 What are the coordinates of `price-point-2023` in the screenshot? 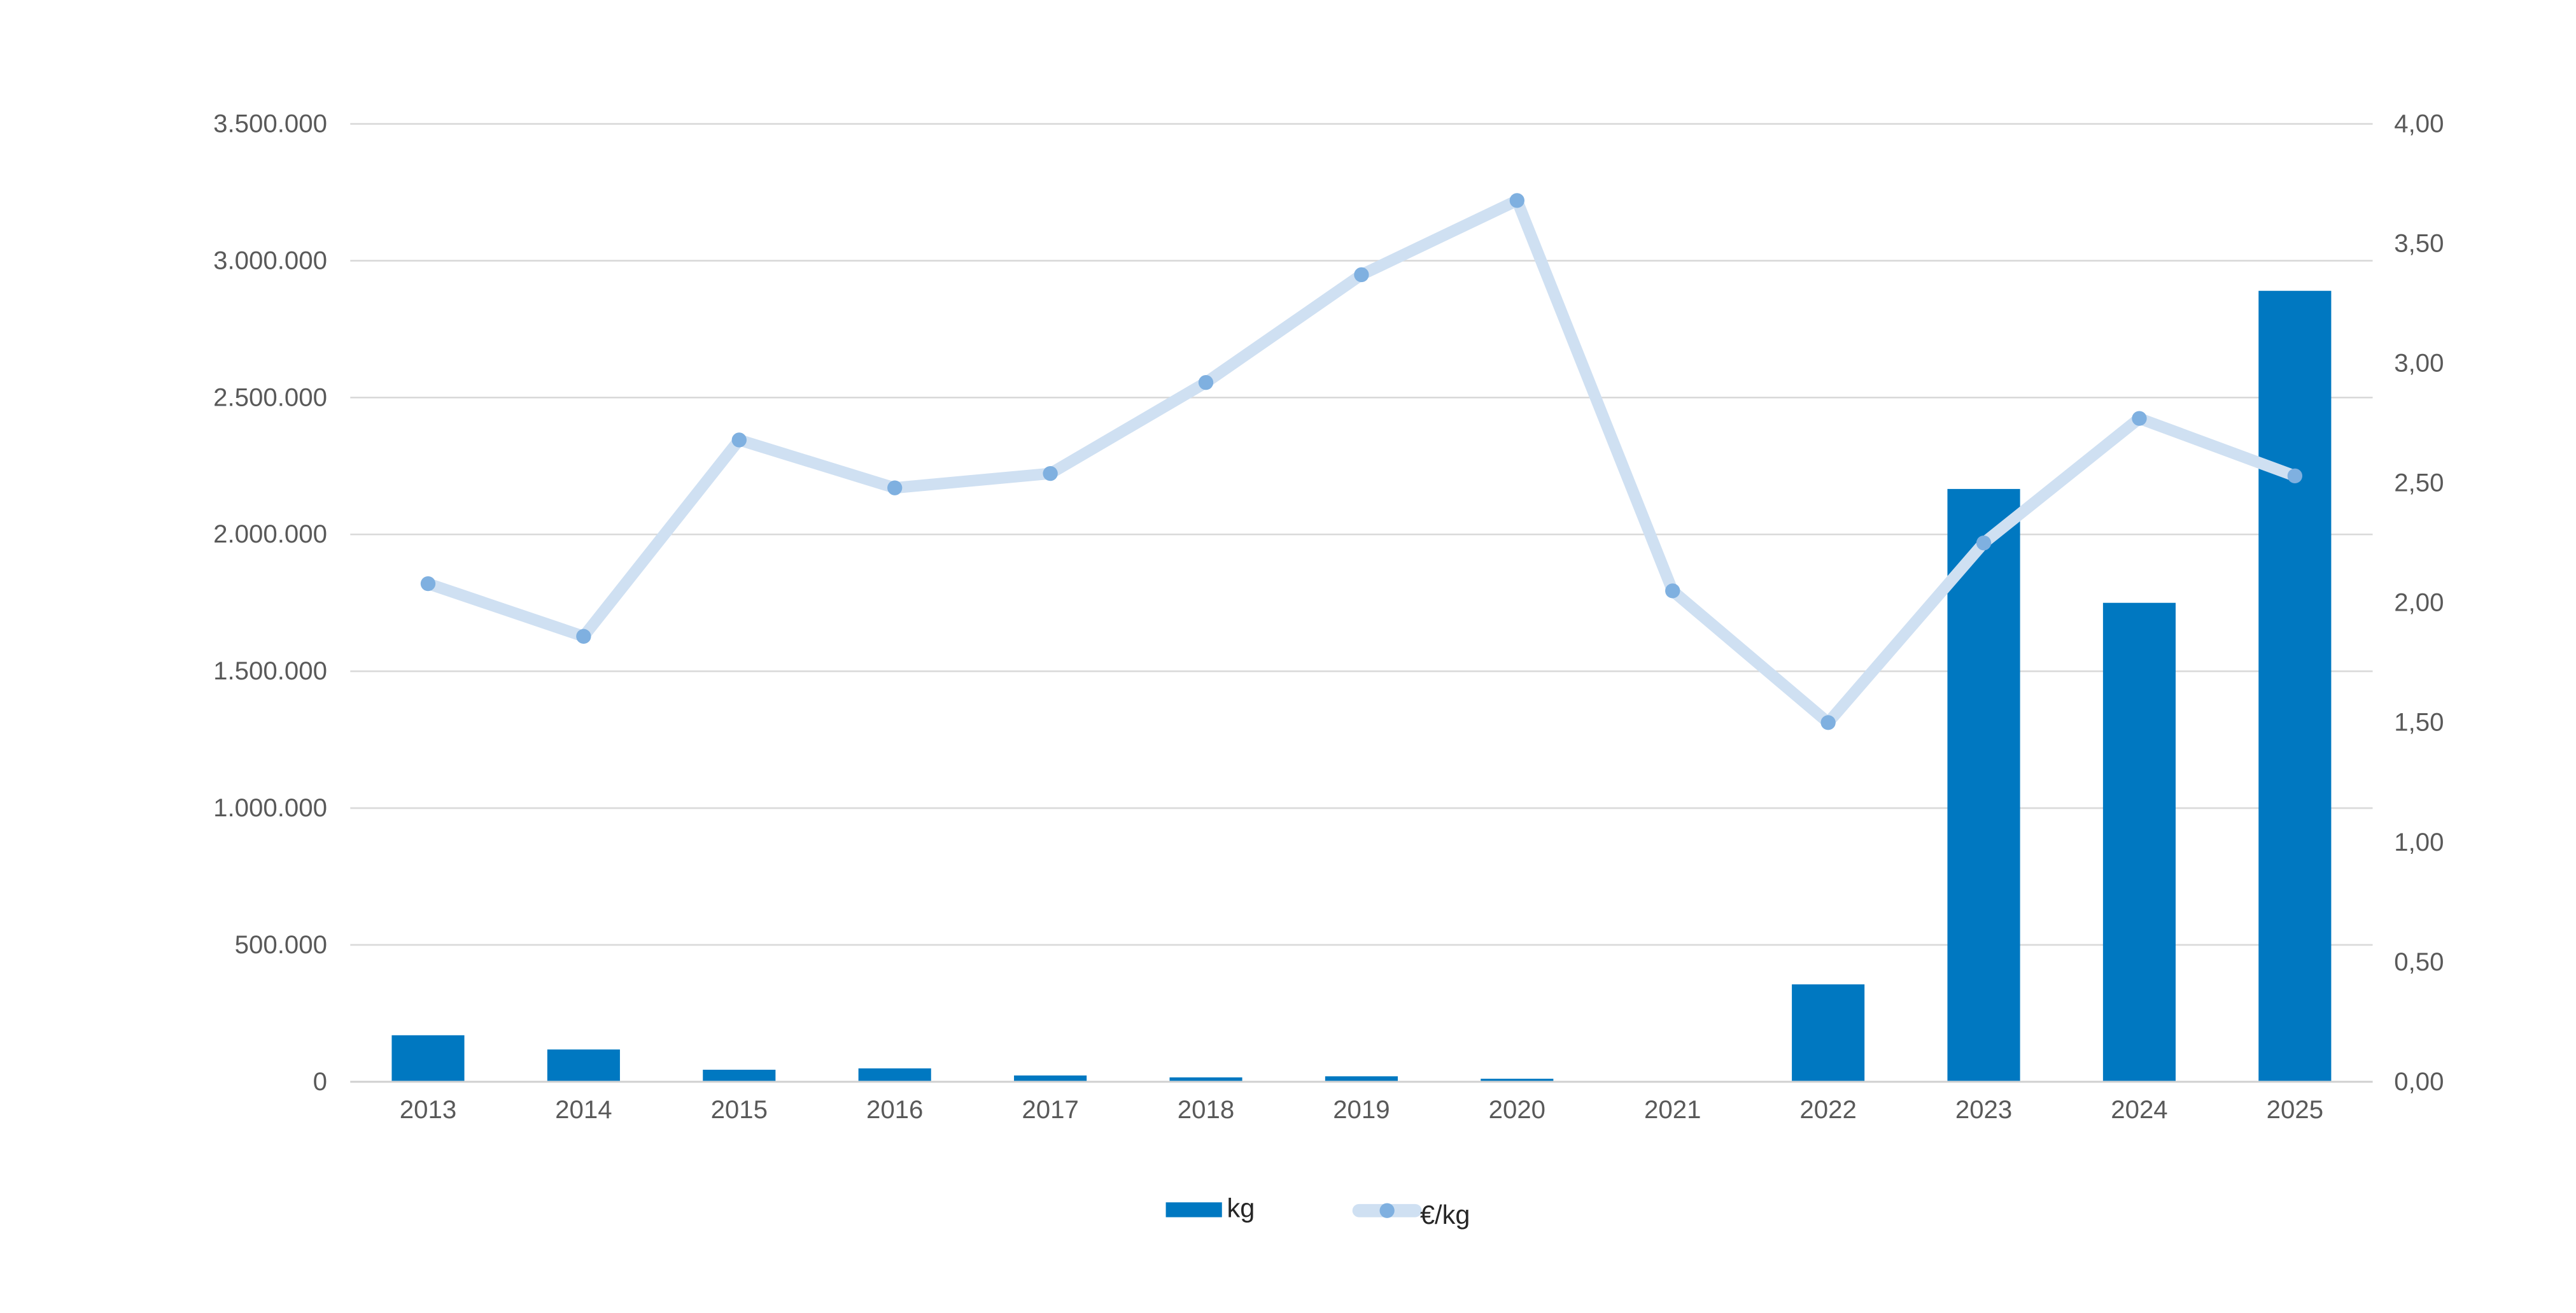 It's located at (1984, 543).